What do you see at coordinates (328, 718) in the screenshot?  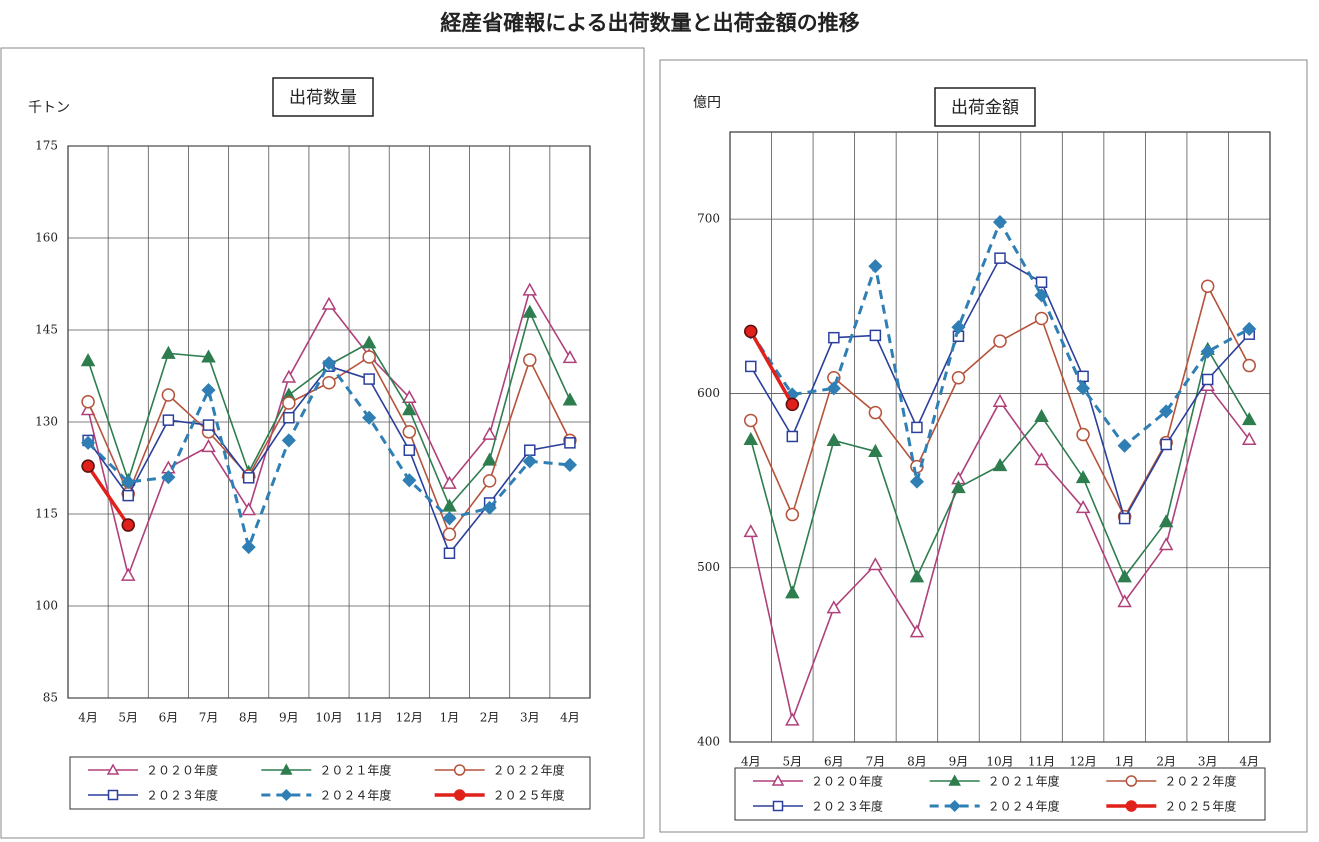 I see `x-tick-label: 10月` at bounding box center [328, 718].